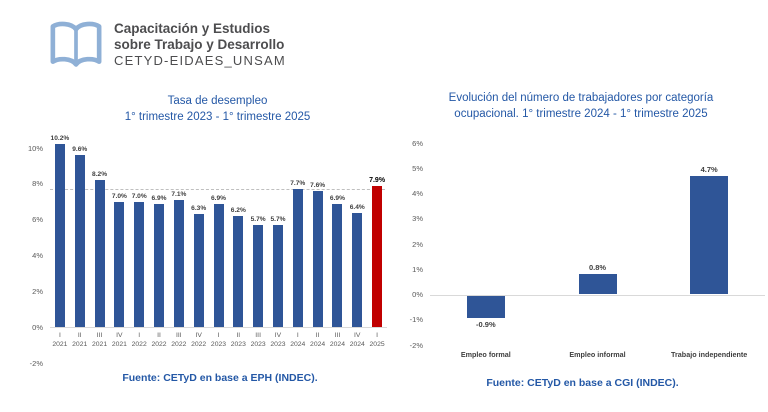 Image resolution: width=768 pixels, height=412 pixels. I want to click on left-chart-source: Fuente: CETyD en base a EPH (INDEC)., so click(220, 378).